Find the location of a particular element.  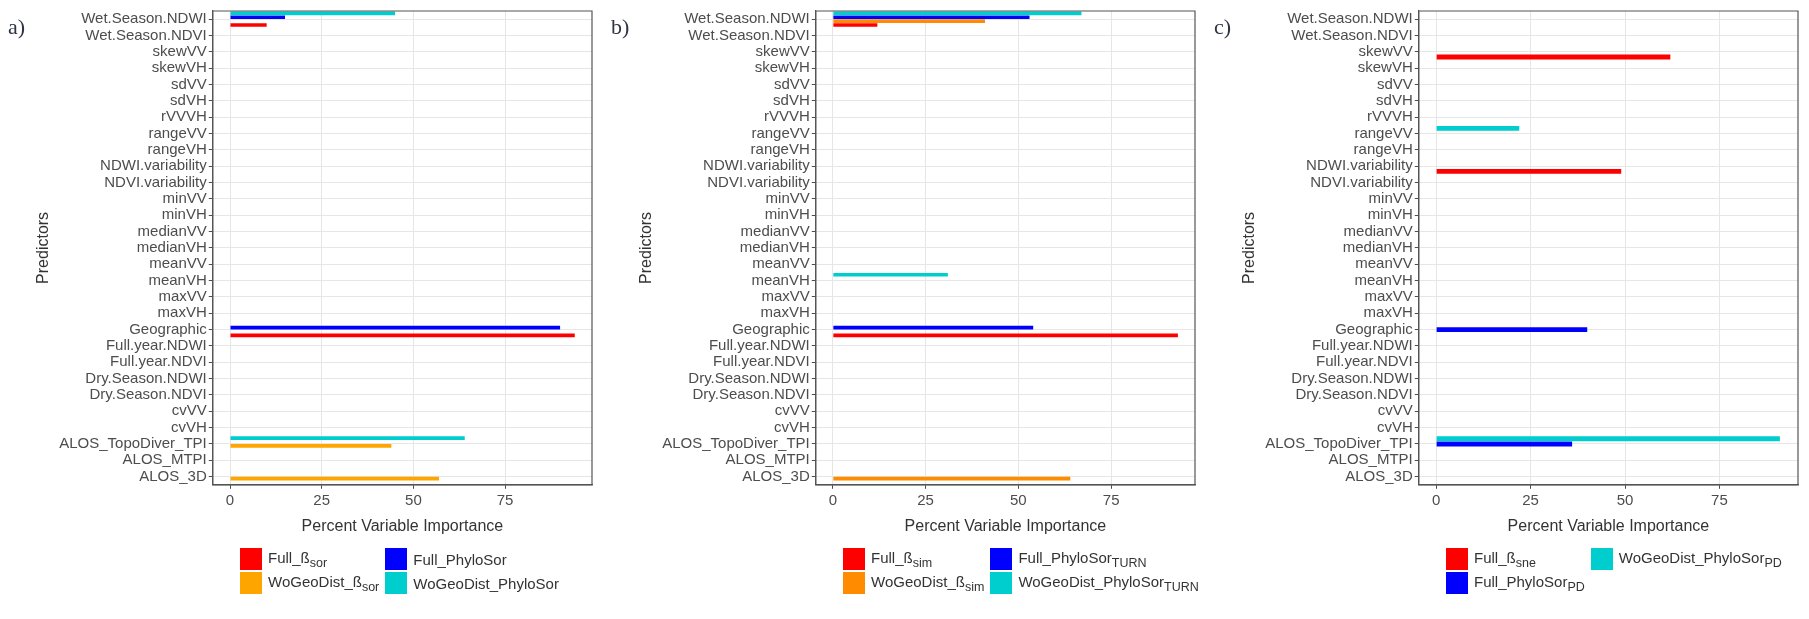

legend-label: Full_PhyloSor$_{PD}$ is located at coordinates (1529, 583).